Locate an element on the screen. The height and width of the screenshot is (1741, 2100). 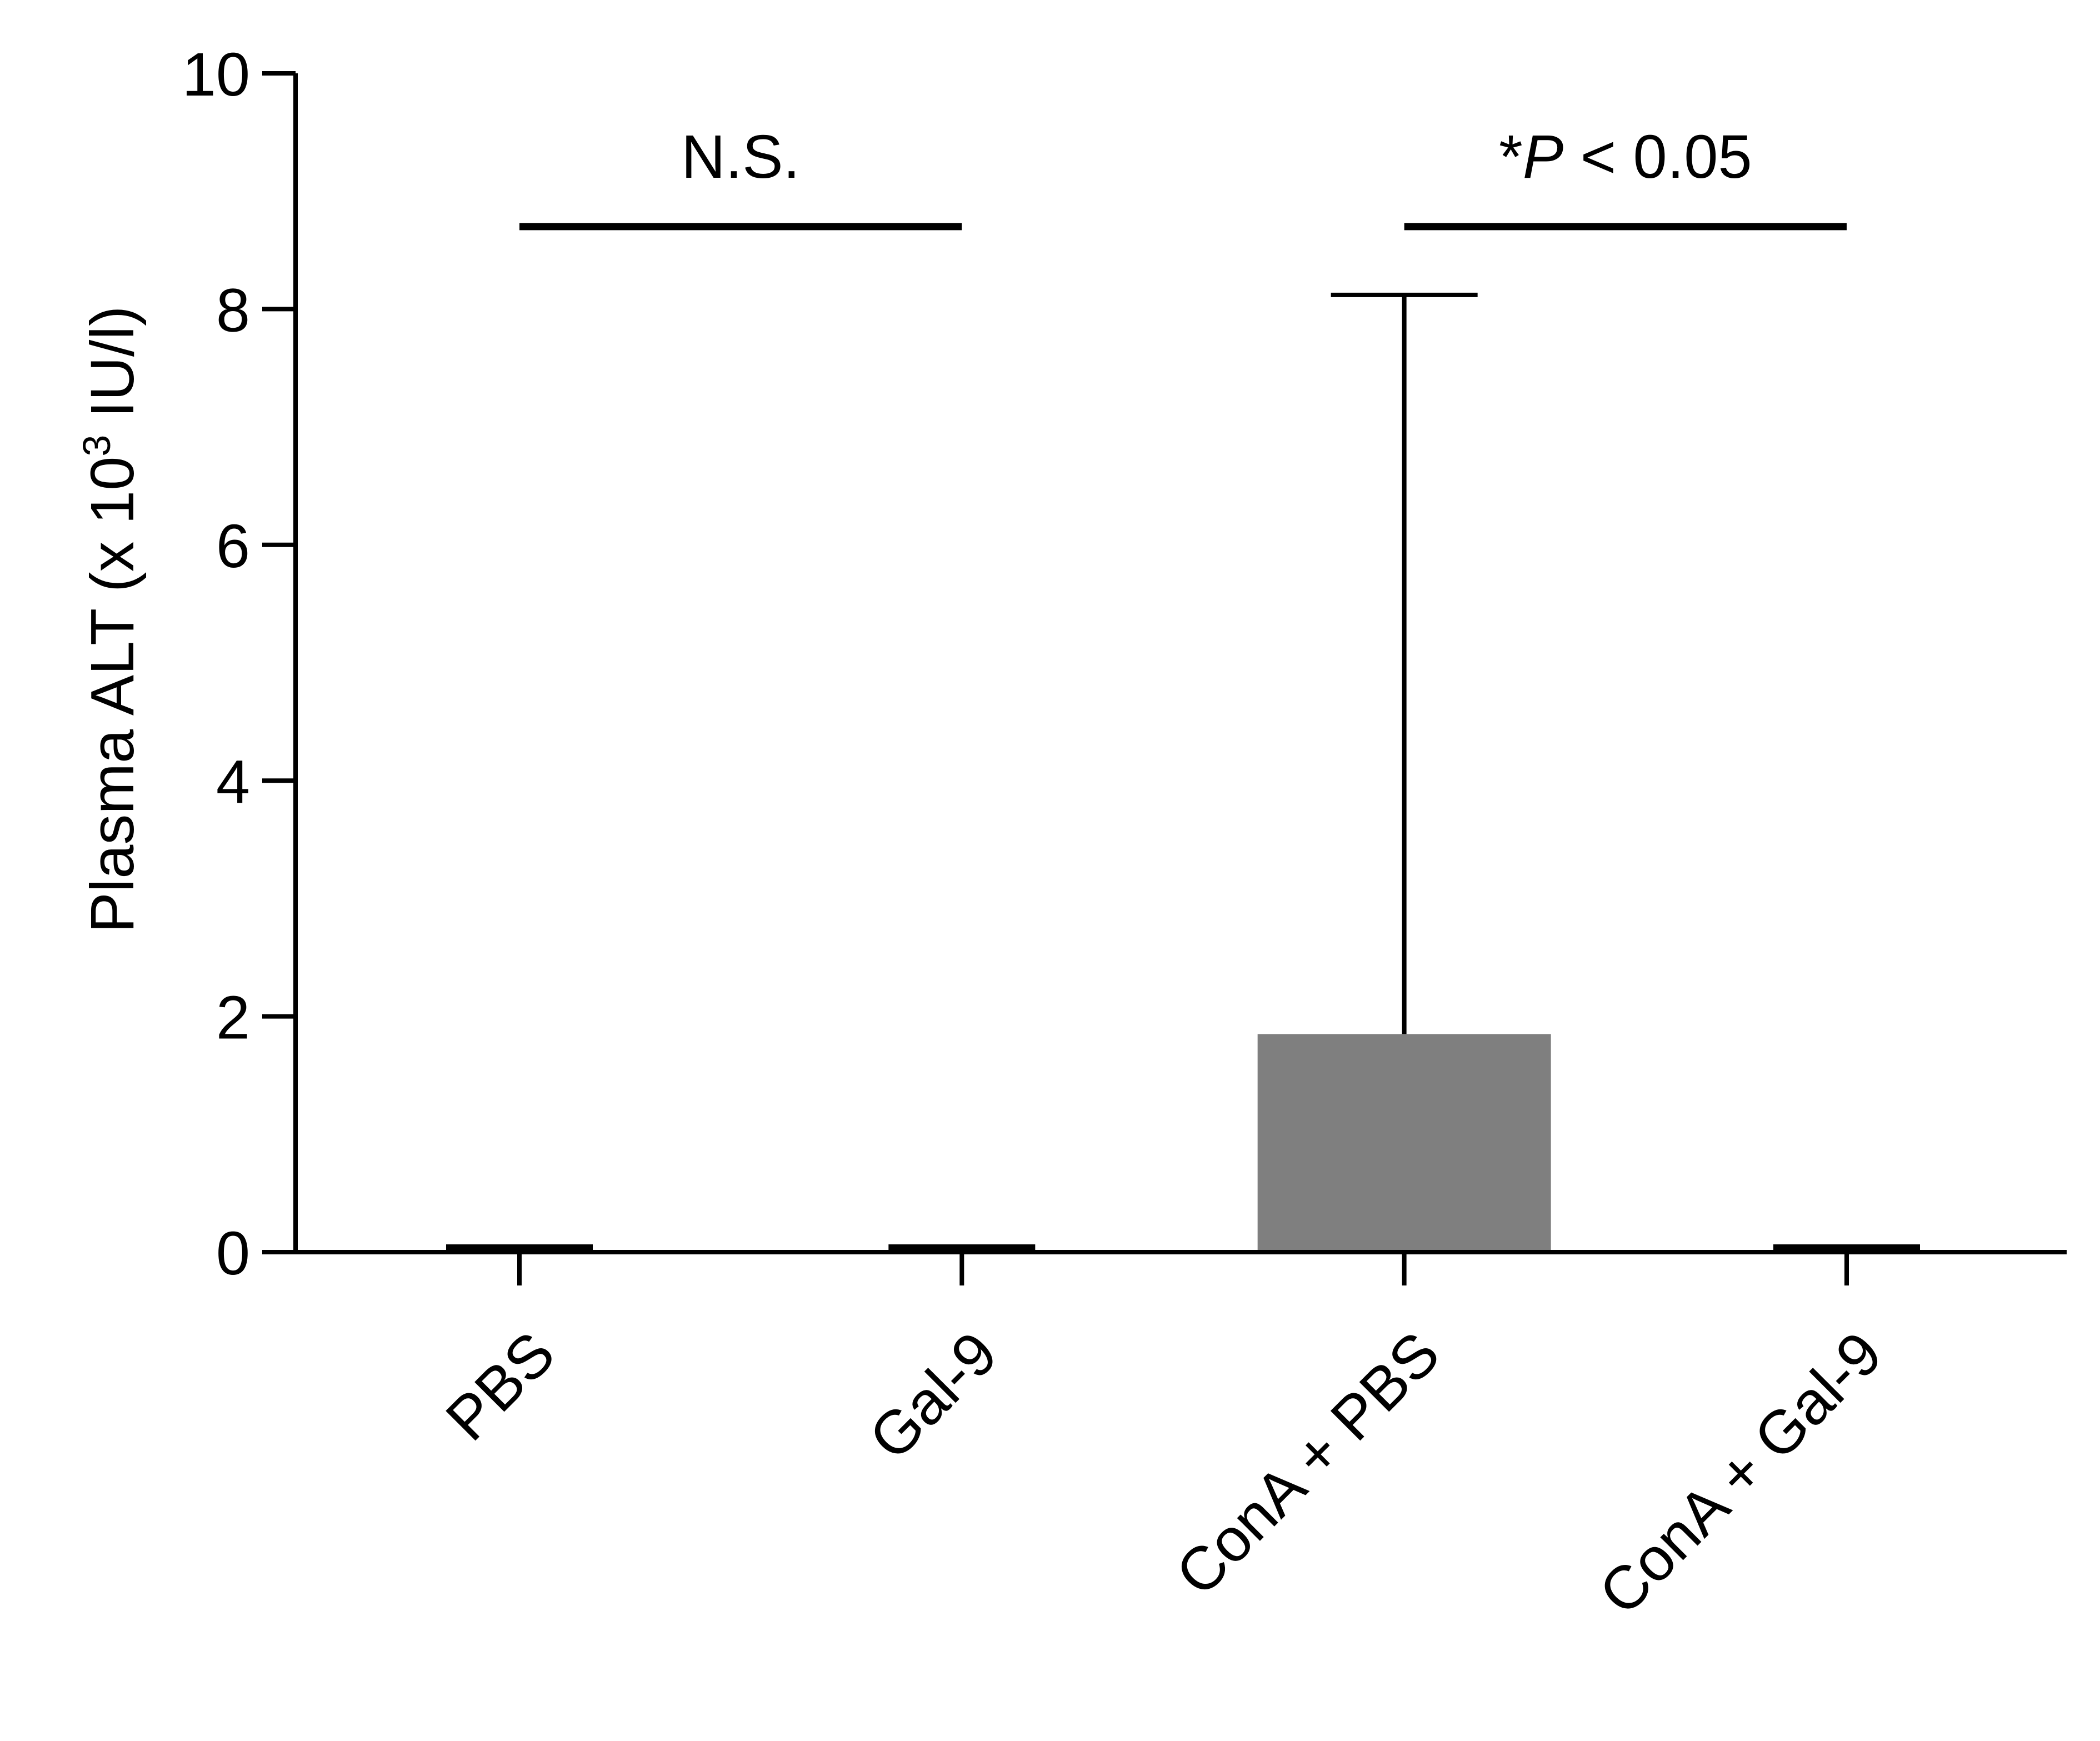
y-axis-title-suffix: IU/l) is located at coordinates (112, 370).